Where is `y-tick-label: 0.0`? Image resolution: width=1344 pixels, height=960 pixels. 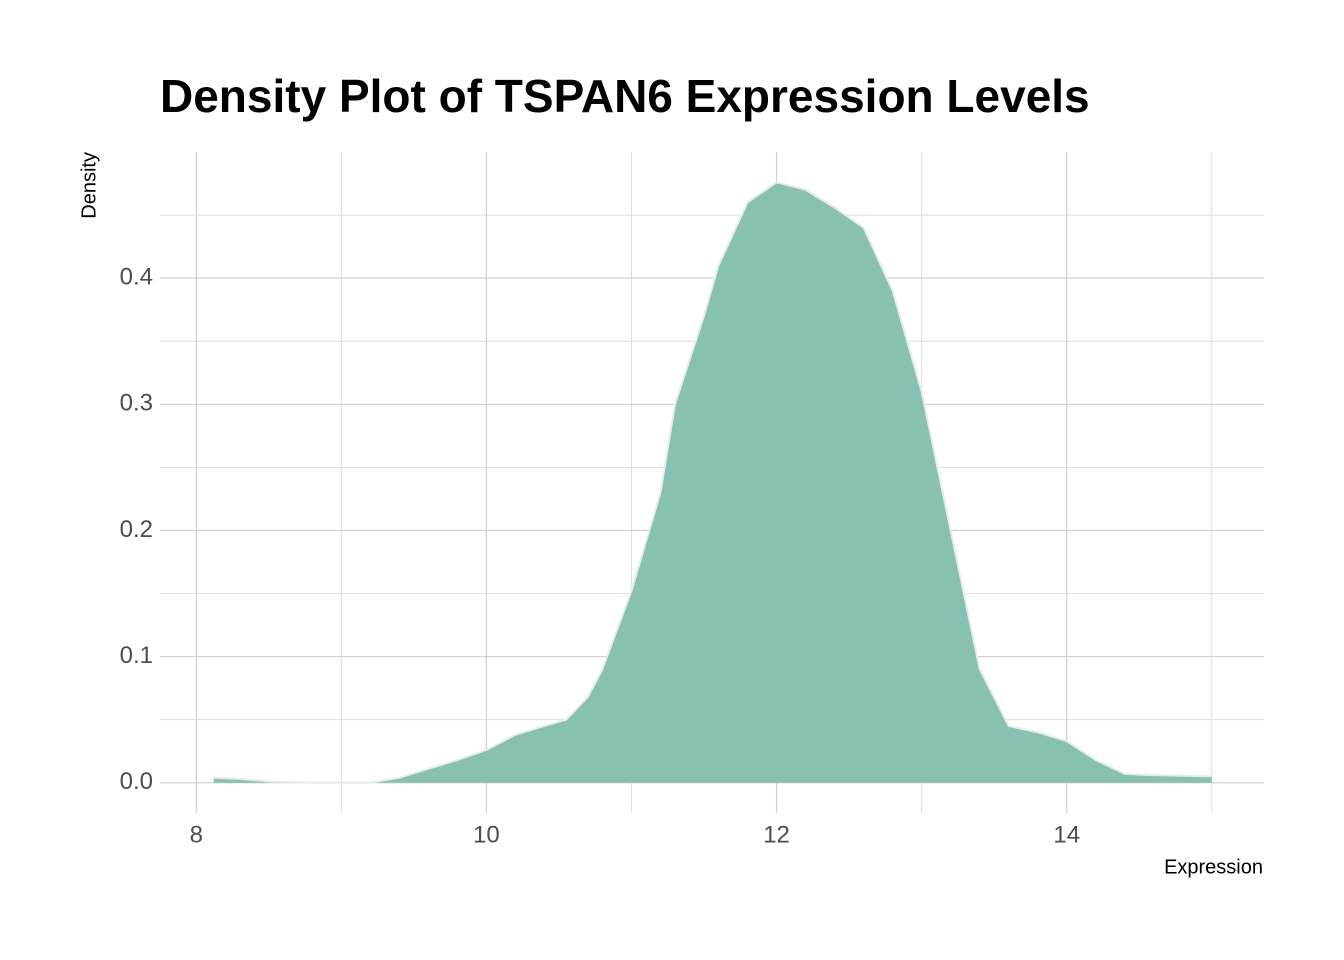 y-tick-label: 0.0 is located at coordinates (136, 781).